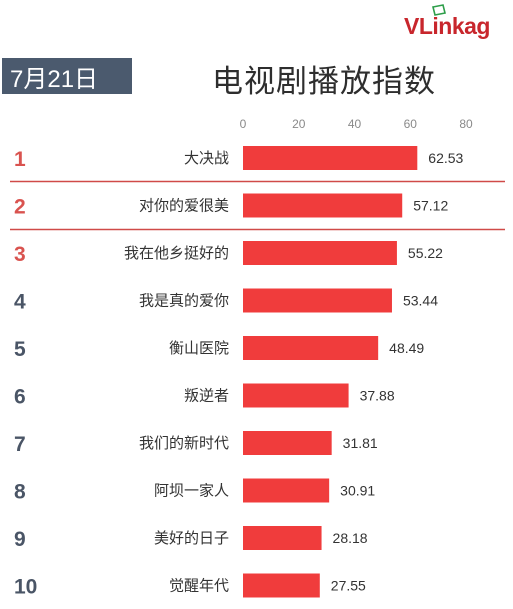 Image resolution: width=513 pixels, height=609 pixels. I want to click on rank-label: 1, so click(20, 159).